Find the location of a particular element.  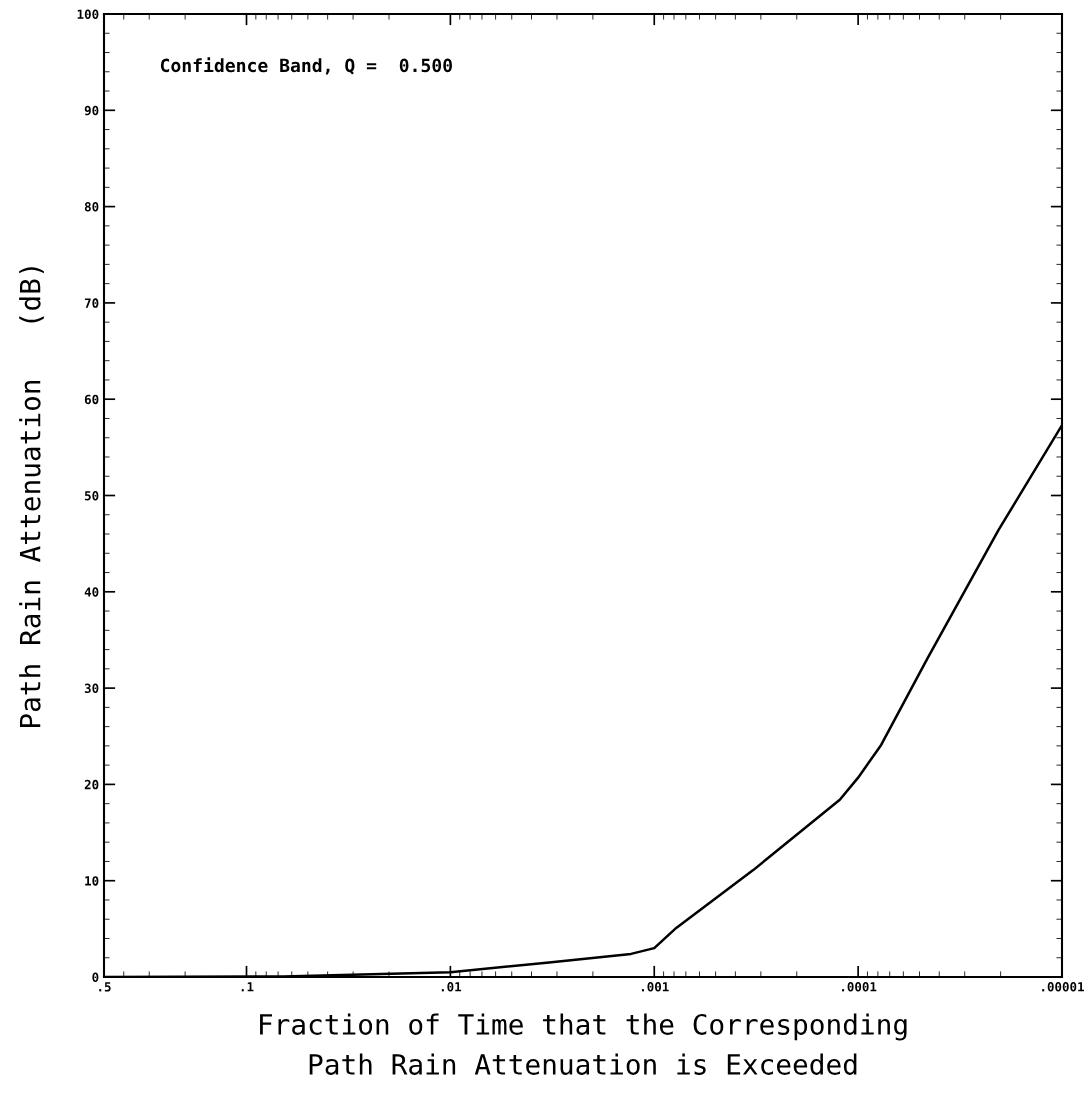

y-tick-label: 10 is located at coordinates (92, 881).